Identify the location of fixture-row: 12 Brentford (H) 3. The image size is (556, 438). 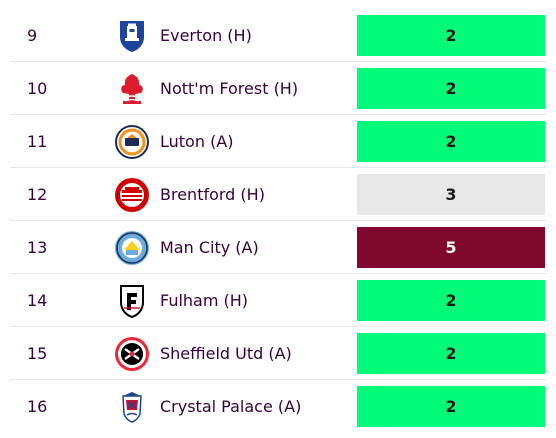
(278, 194).